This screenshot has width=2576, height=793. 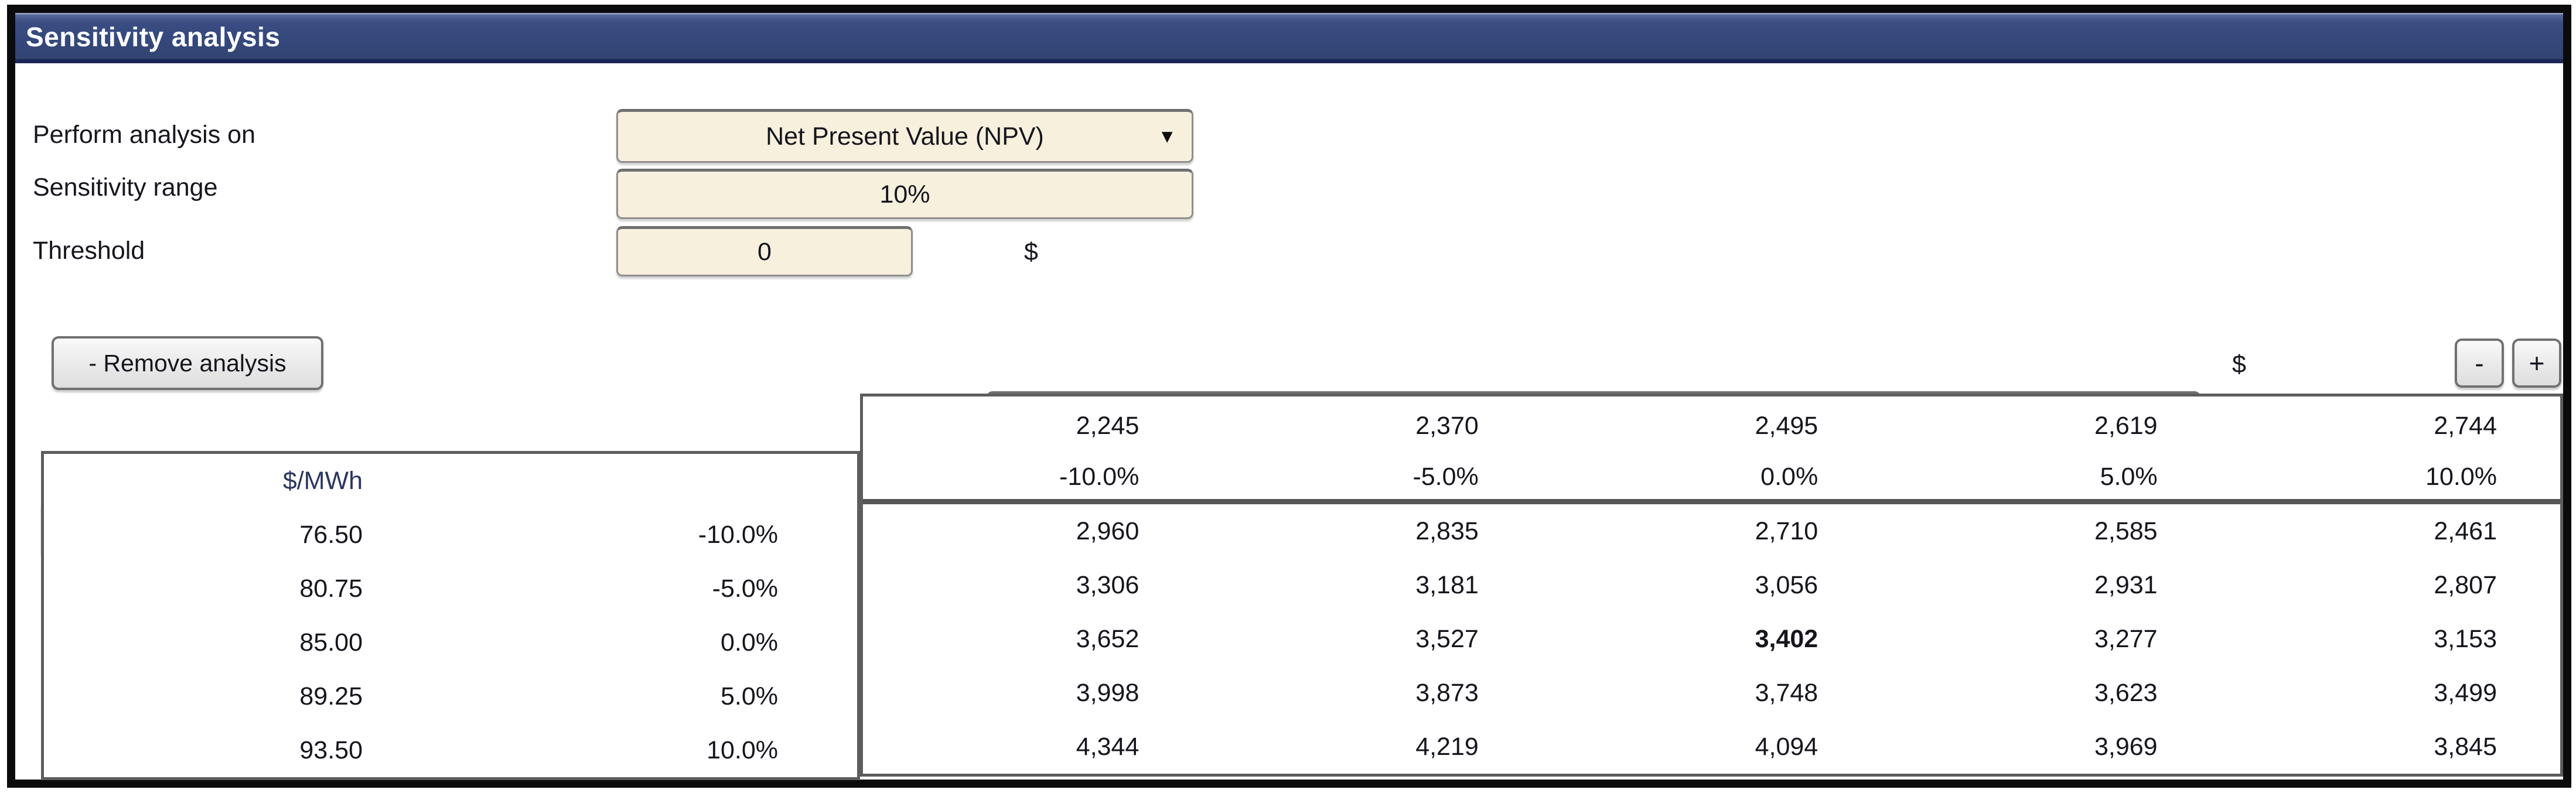 What do you see at coordinates (2239, 364) in the screenshot?
I see `column-parameter-unit: $` at bounding box center [2239, 364].